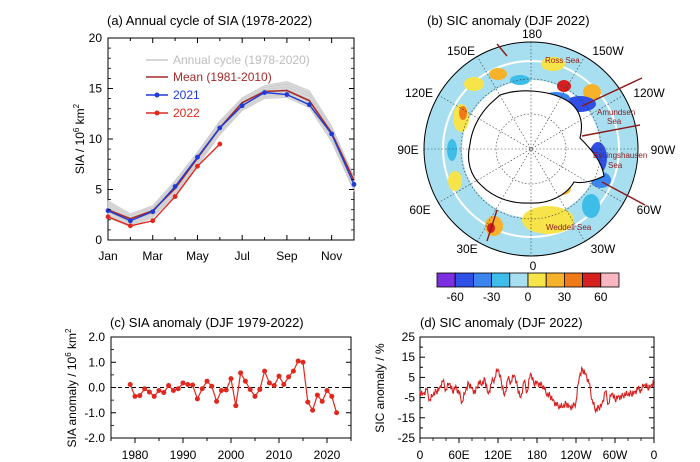 The width and height of the screenshot is (700, 462). I want to click on legend-2021-marker, so click(157, 95).